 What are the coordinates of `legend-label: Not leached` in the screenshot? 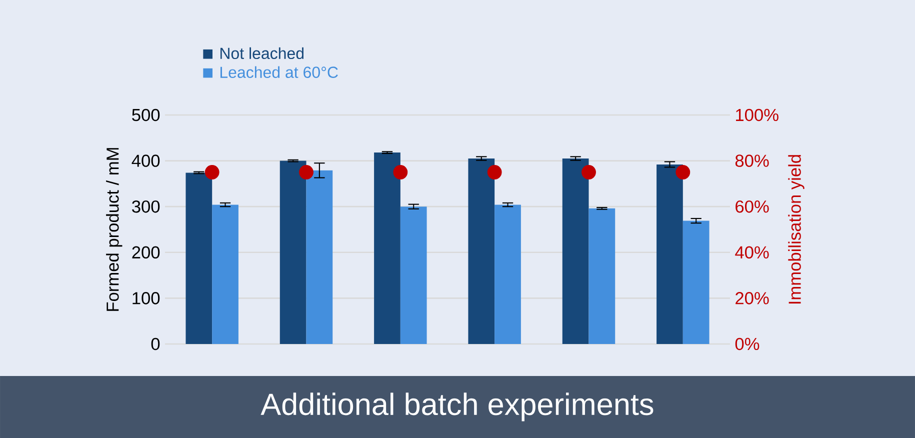 It's located at (262, 53).